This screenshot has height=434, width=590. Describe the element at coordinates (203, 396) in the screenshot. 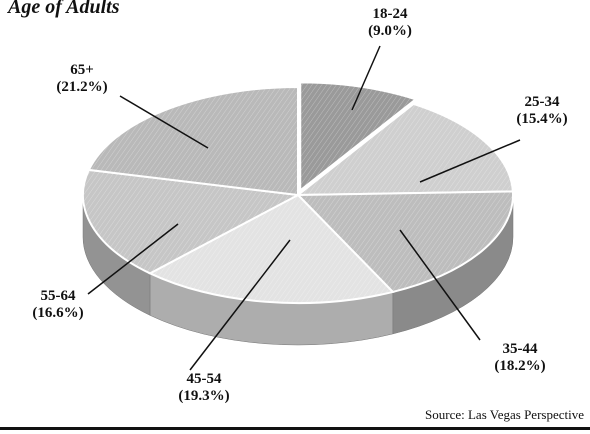

I see `slice-percent-45-54: (19.3%)` at that location.